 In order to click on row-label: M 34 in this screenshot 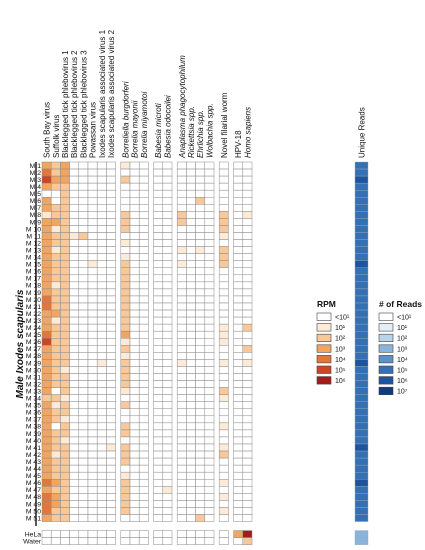, I will do `click(33, 399)`.